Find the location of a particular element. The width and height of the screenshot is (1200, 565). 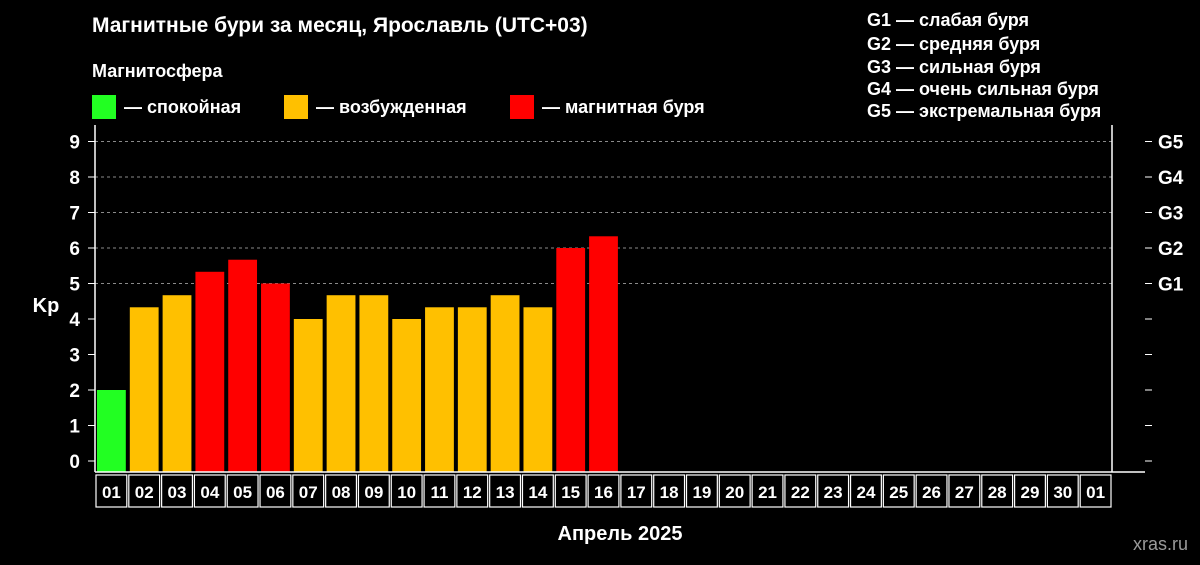

y-tick-label-0: 0 is located at coordinates (74, 462).